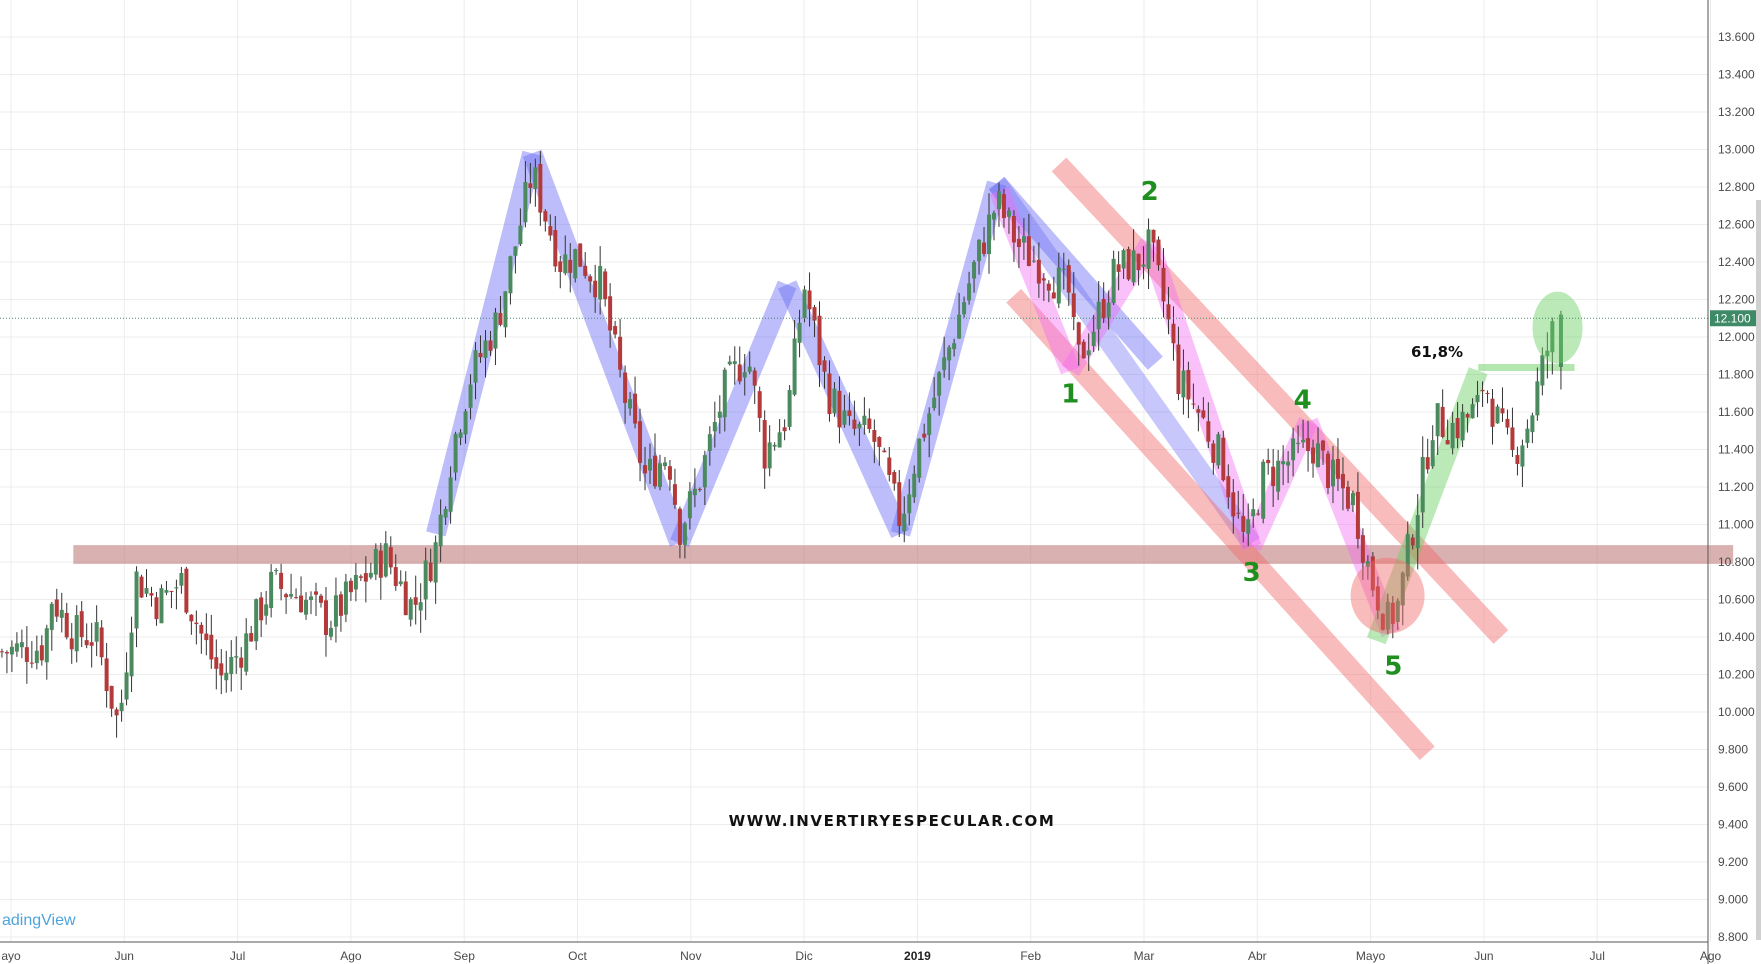 The height and width of the screenshot is (964, 1761). What do you see at coordinates (1220, 524) in the screenshot?
I see `channel-lower` at bounding box center [1220, 524].